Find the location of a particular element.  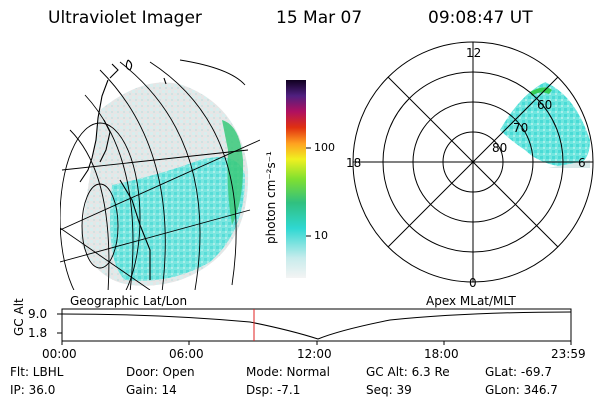

time-tick-0600: 06:00 is located at coordinates (186, 354).